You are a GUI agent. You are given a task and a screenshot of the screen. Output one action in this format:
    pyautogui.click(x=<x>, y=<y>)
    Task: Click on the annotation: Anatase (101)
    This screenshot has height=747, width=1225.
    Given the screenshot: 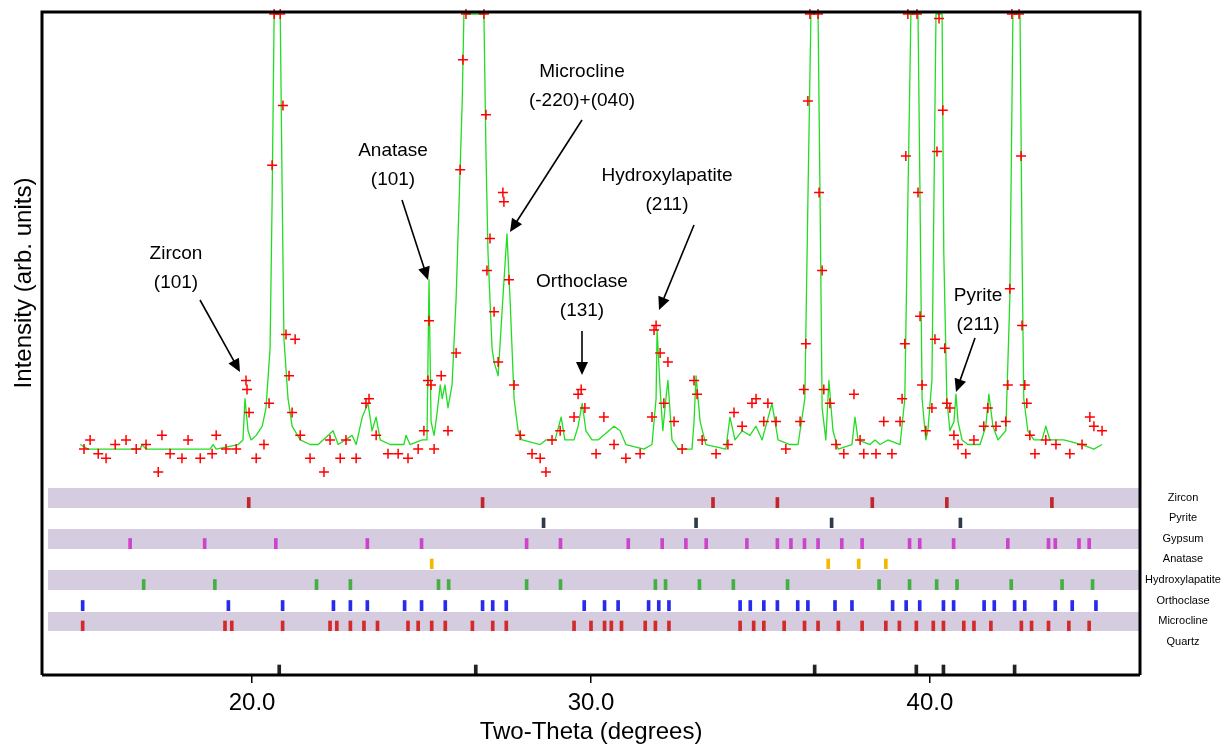 What is the action you would take?
    pyautogui.click(x=393, y=163)
    